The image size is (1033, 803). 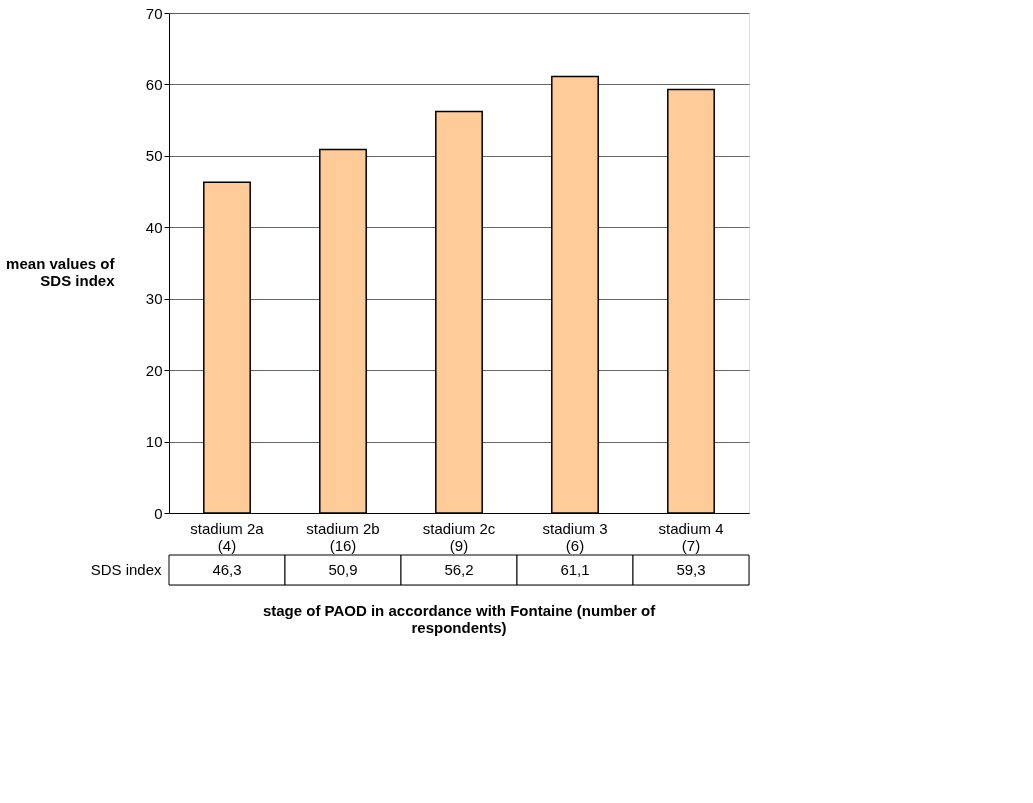 What do you see at coordinates (227, 536) in the screenshot?
I see `x-tick-label: stadium 2a (4)` at bounding box center [227, 536].